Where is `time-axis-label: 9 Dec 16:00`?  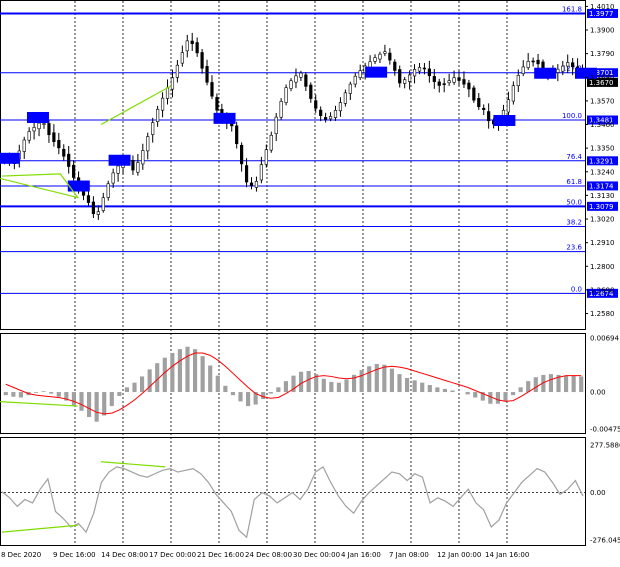 time-axis-label: 9 Dec 16:00 is located at coordinates (74, 555).